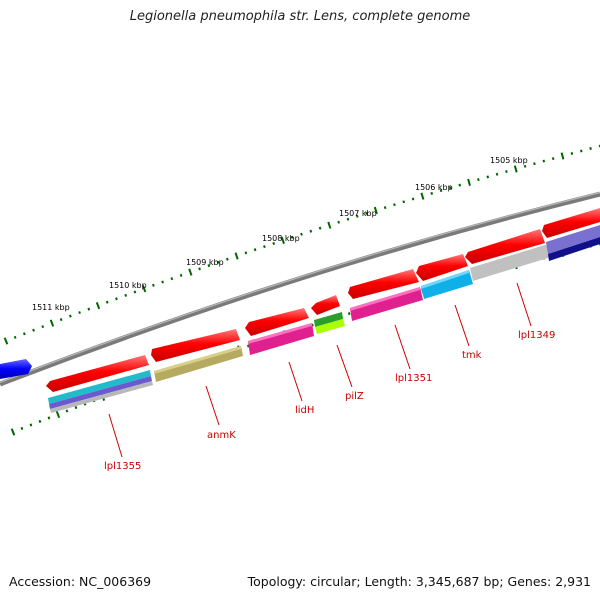 The width and height of the screenshot is (600, 600). I want to click on gene-arrow-partial, so click(571, 223).